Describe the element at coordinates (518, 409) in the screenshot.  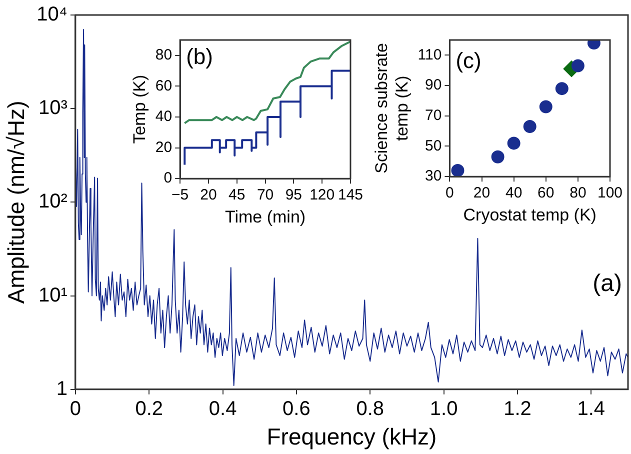
I see `x-tick-label: 1.2` at that location.